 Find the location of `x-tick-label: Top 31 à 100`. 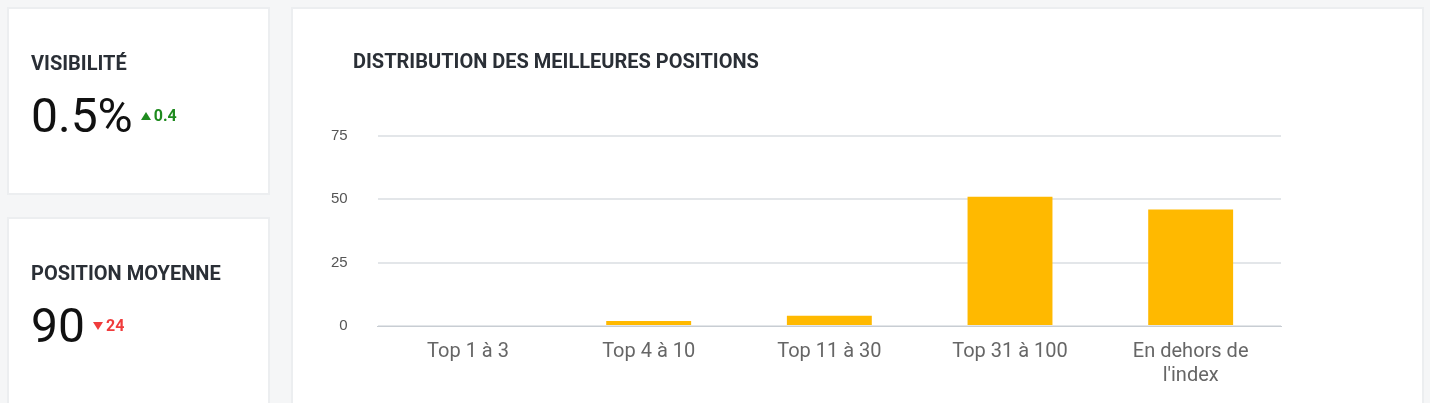

x-tick-label: Top 31 à 100 is located at coordinates (1010, 350).